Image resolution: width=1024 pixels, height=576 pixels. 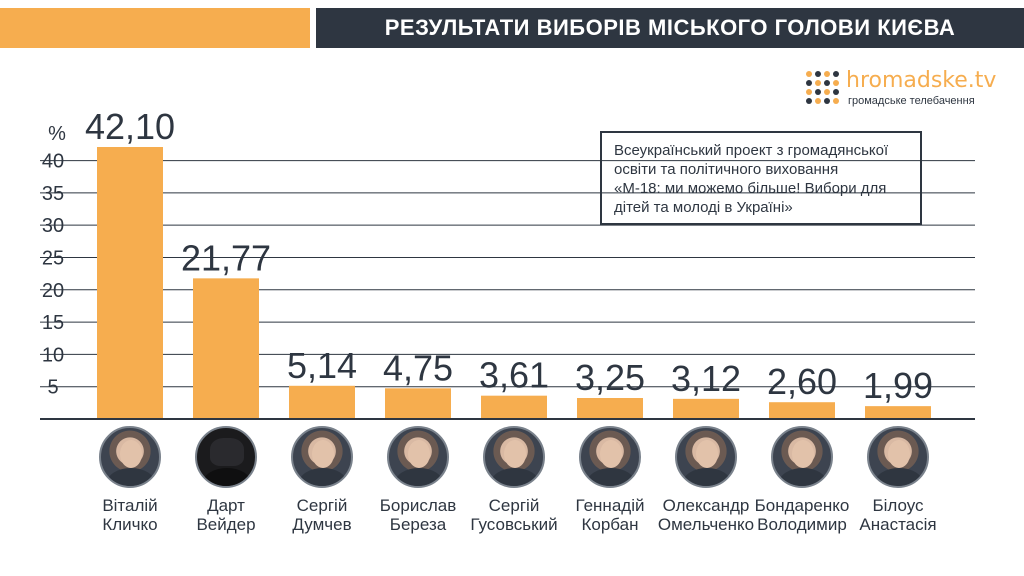 What do you see at coordinates (322, 524) in the screenshot?
I see `candidate-name-line2: Думчев` at bounding box center [322, 524].